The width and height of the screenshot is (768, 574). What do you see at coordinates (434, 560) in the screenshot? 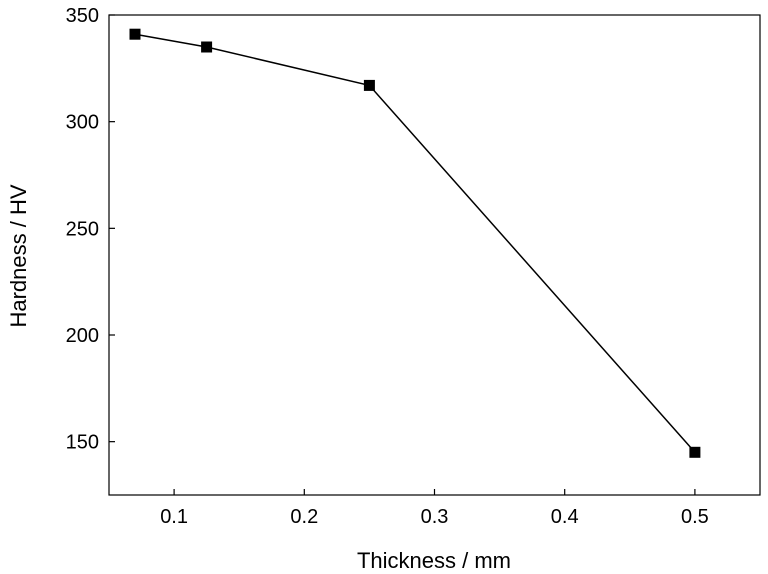
I see `x-axis-title: Thickness / mm` at bounding box center [434, 560].